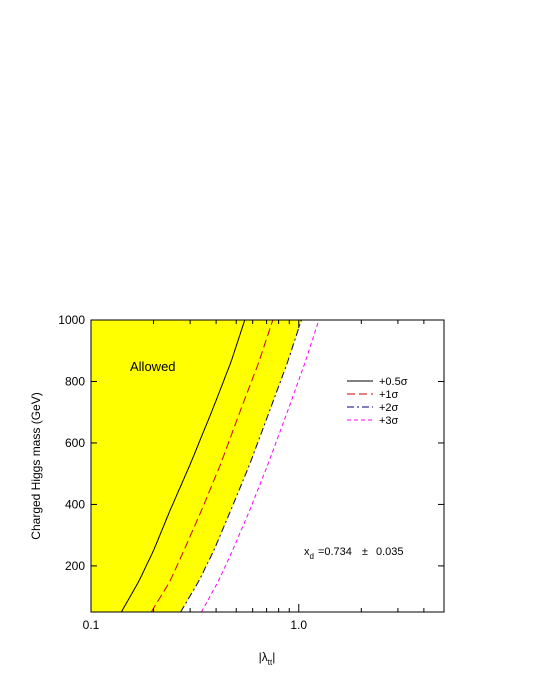  Describe the element at coordinates (75, 381) in the screenshot. I see `y-tick-label: 800` at that location.